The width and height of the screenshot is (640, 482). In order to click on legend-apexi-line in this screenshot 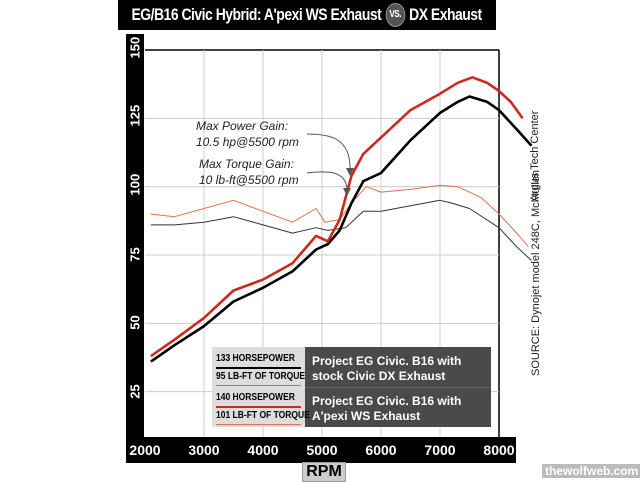, I will do `click(258, 407)`.